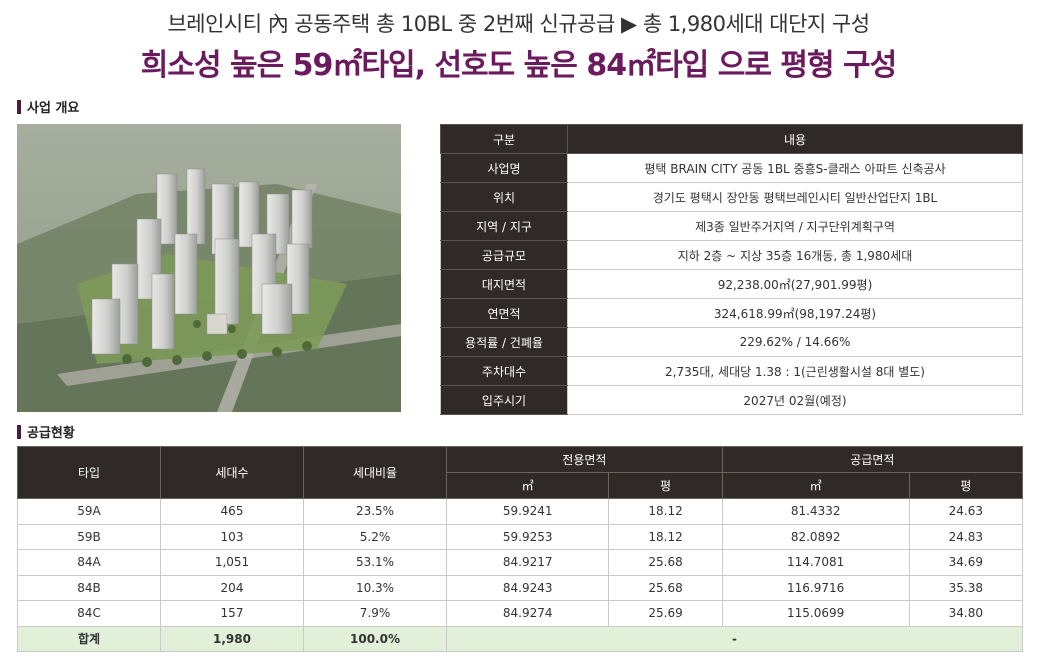  I want to click on supply-total-units: 1,980, so click(232, 638).